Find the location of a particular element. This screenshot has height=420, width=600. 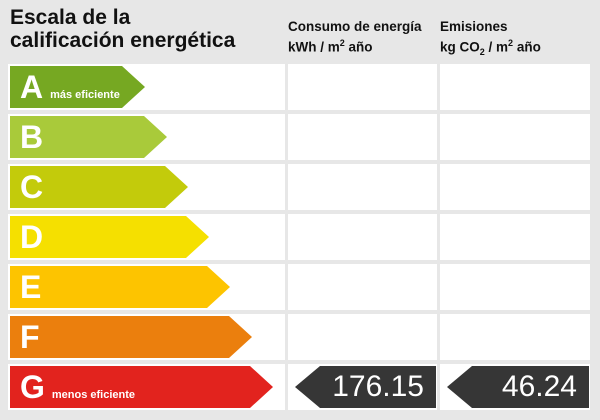

rating-row-f: F is located at coordinates (300, 337).